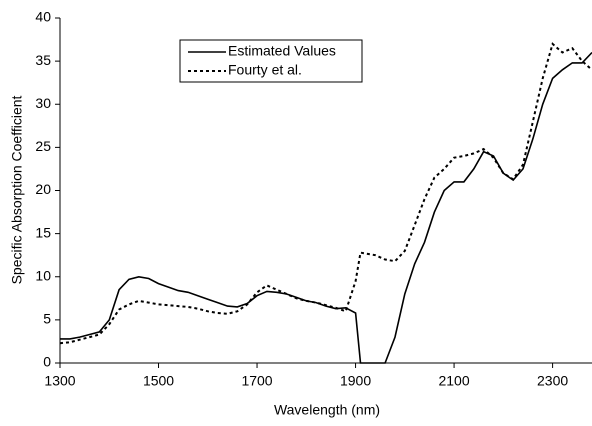 The image size is (592, 426). What do you see at coordinates (43, 232) in the screenshot?
I see `y-tick-label: 15` at bounding box center [43, 232].